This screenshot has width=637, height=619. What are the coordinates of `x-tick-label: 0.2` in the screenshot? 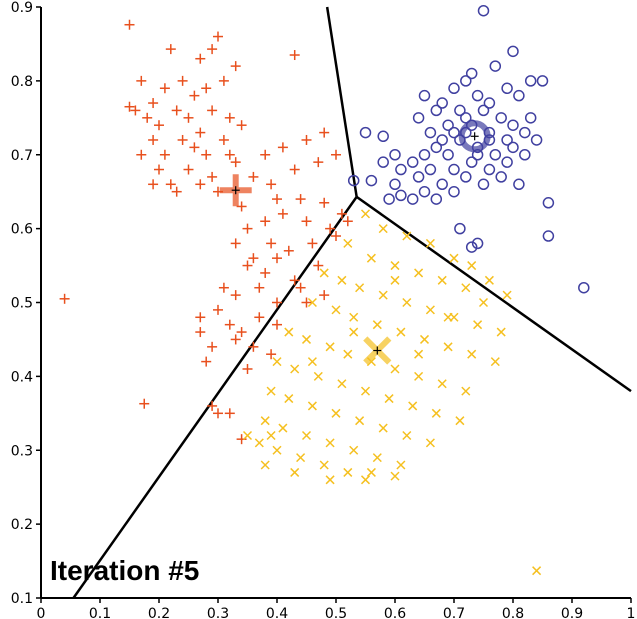 It's located at (159, 612).